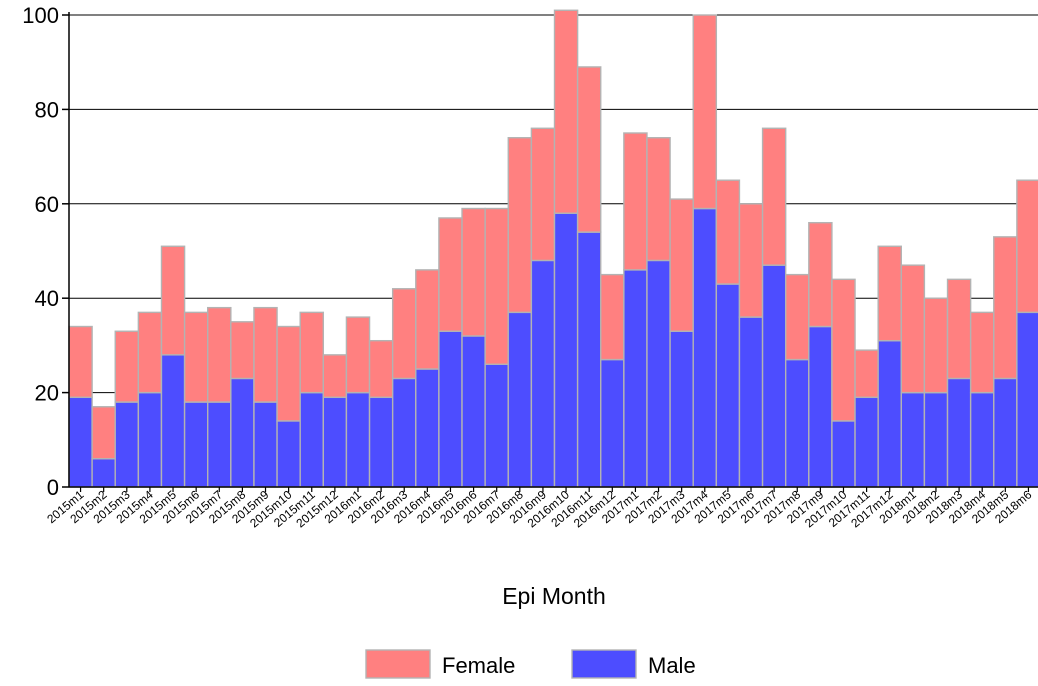 The width and height of the screenshot is (1038, 686). I want to click on bar-female-2017m4, so click(705, 112).